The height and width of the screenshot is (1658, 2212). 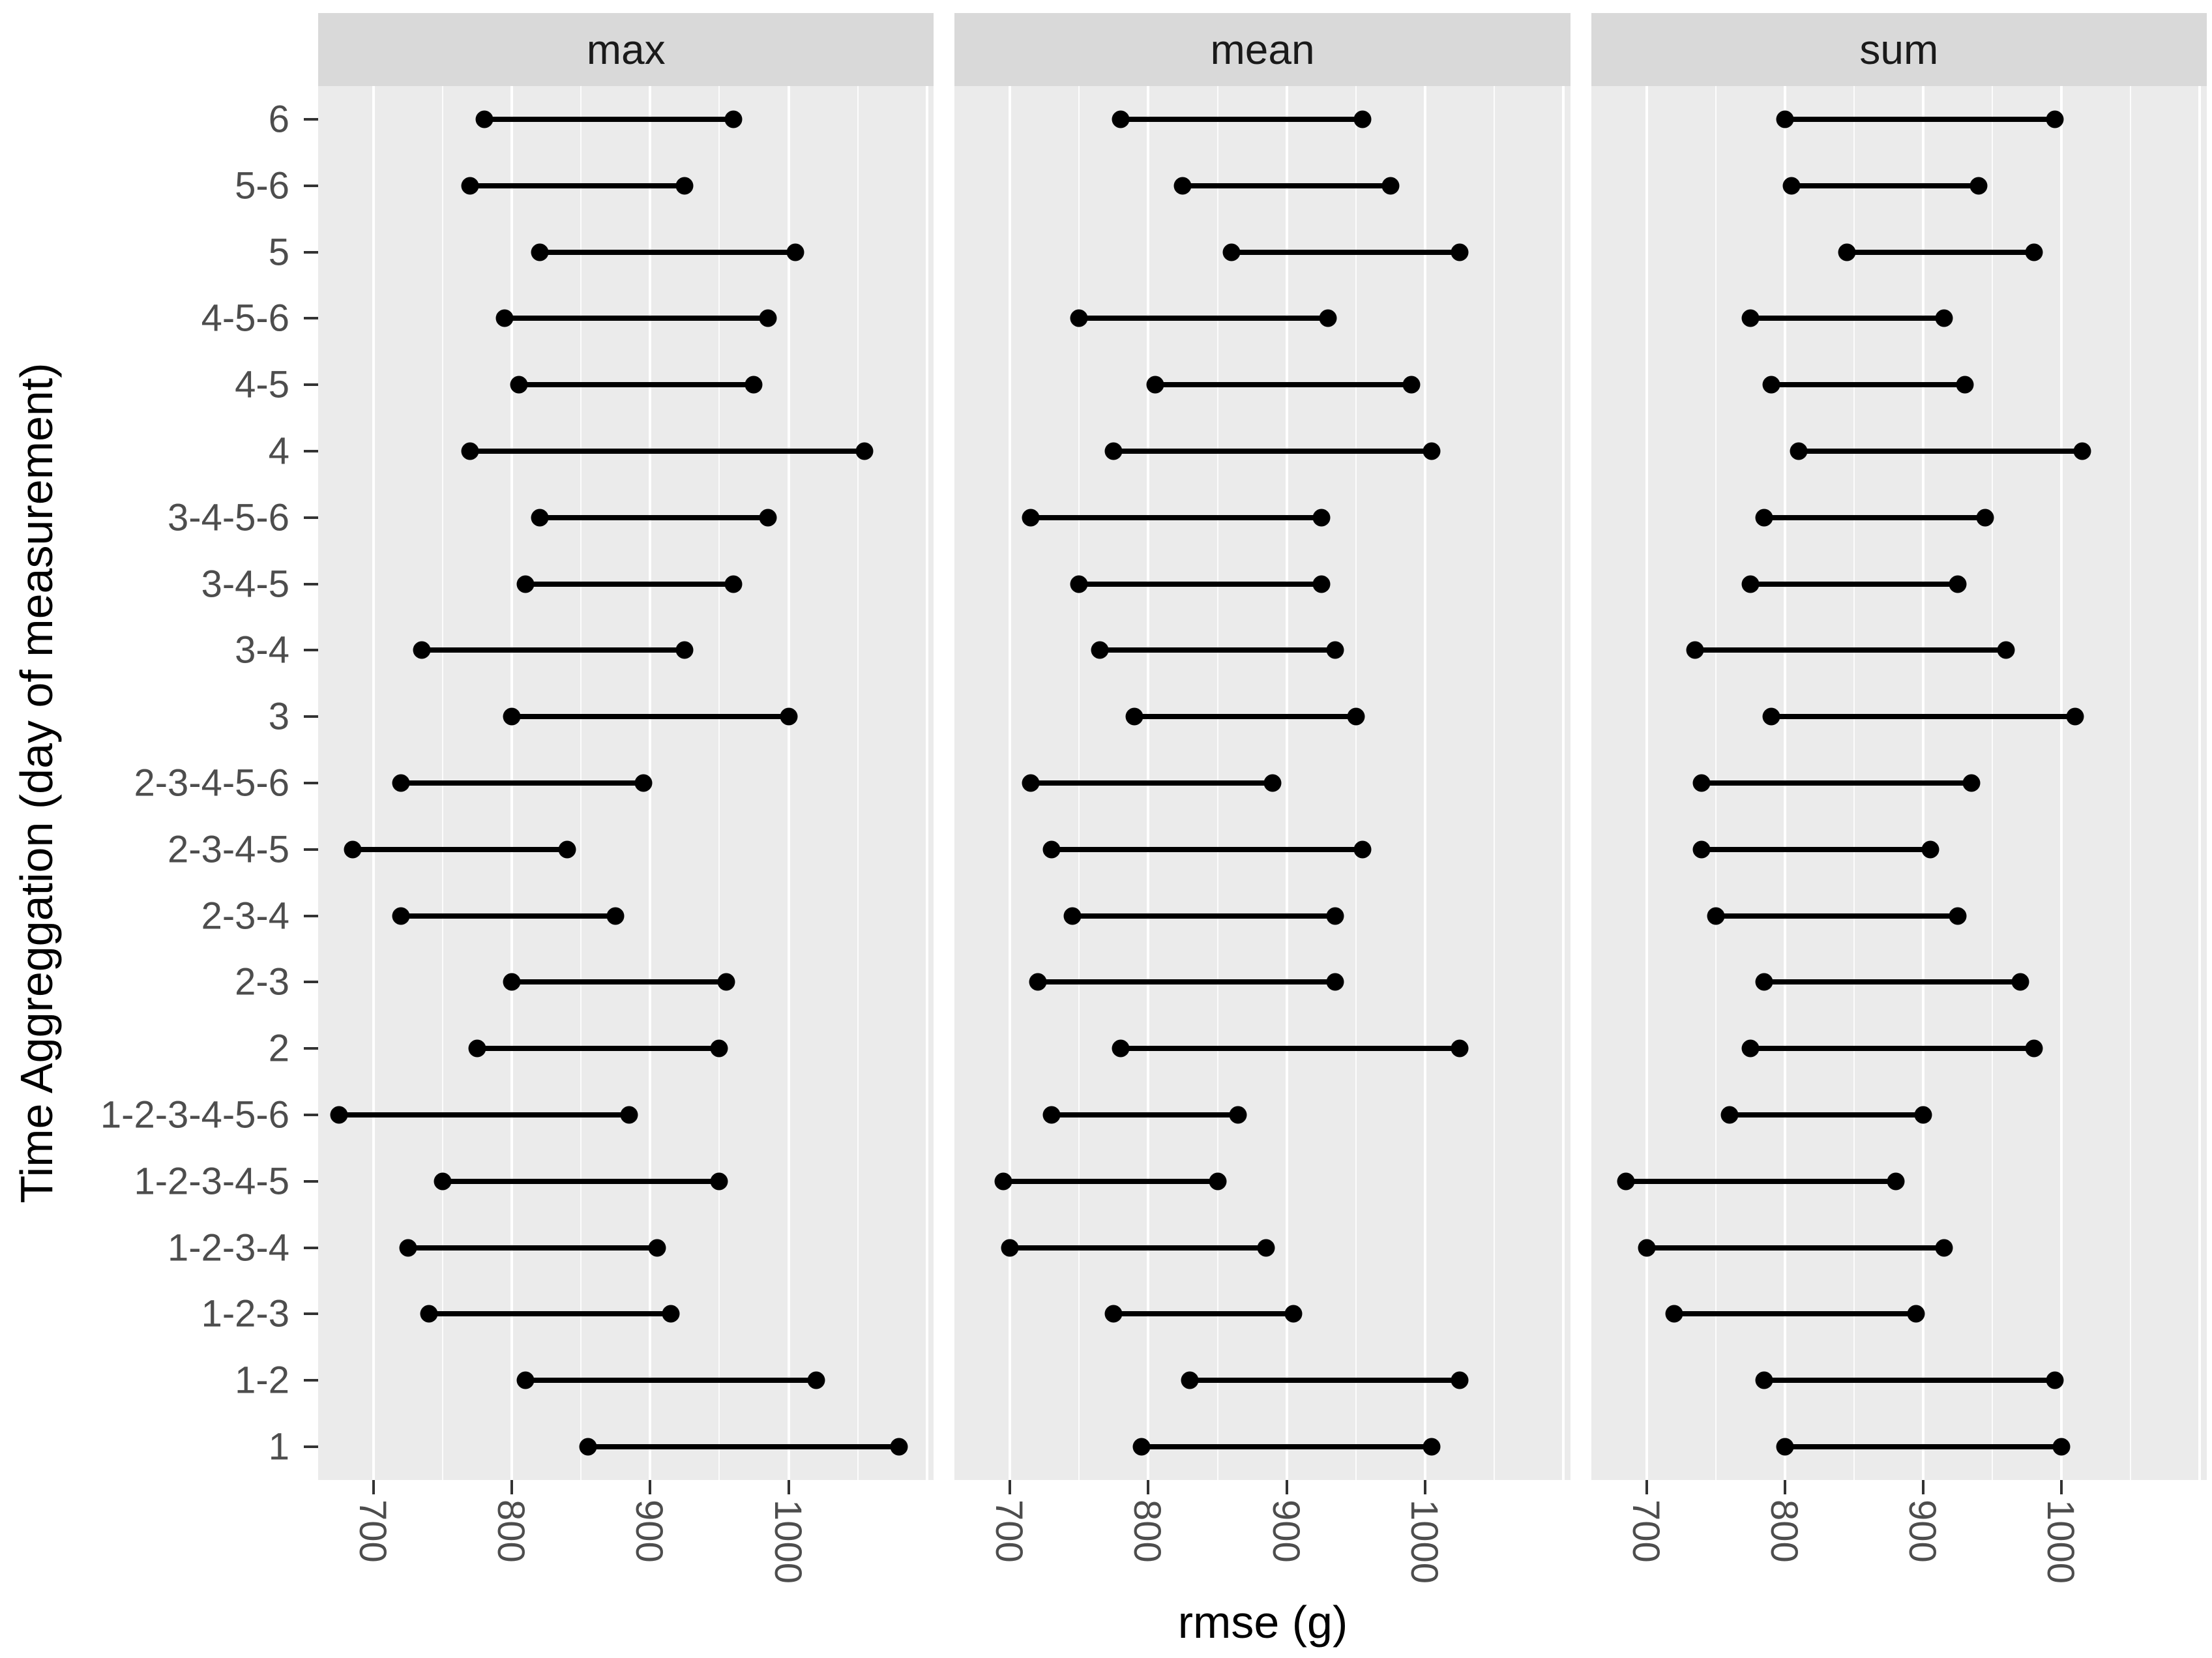 I want to click on y-tick-label-1: 1, so click(x=278, y=1446).